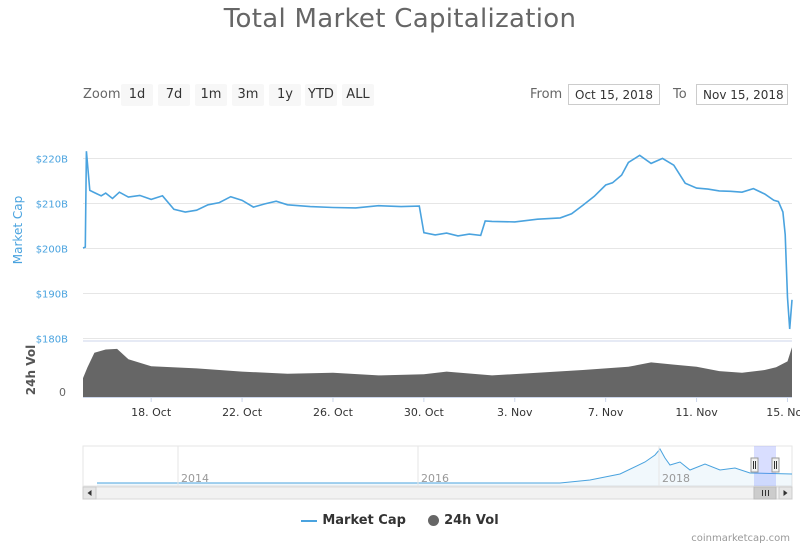 The width and height of the screenshot is (800, 550). I want to click on x-tick-label: 26. Oct, so click(333, 412).